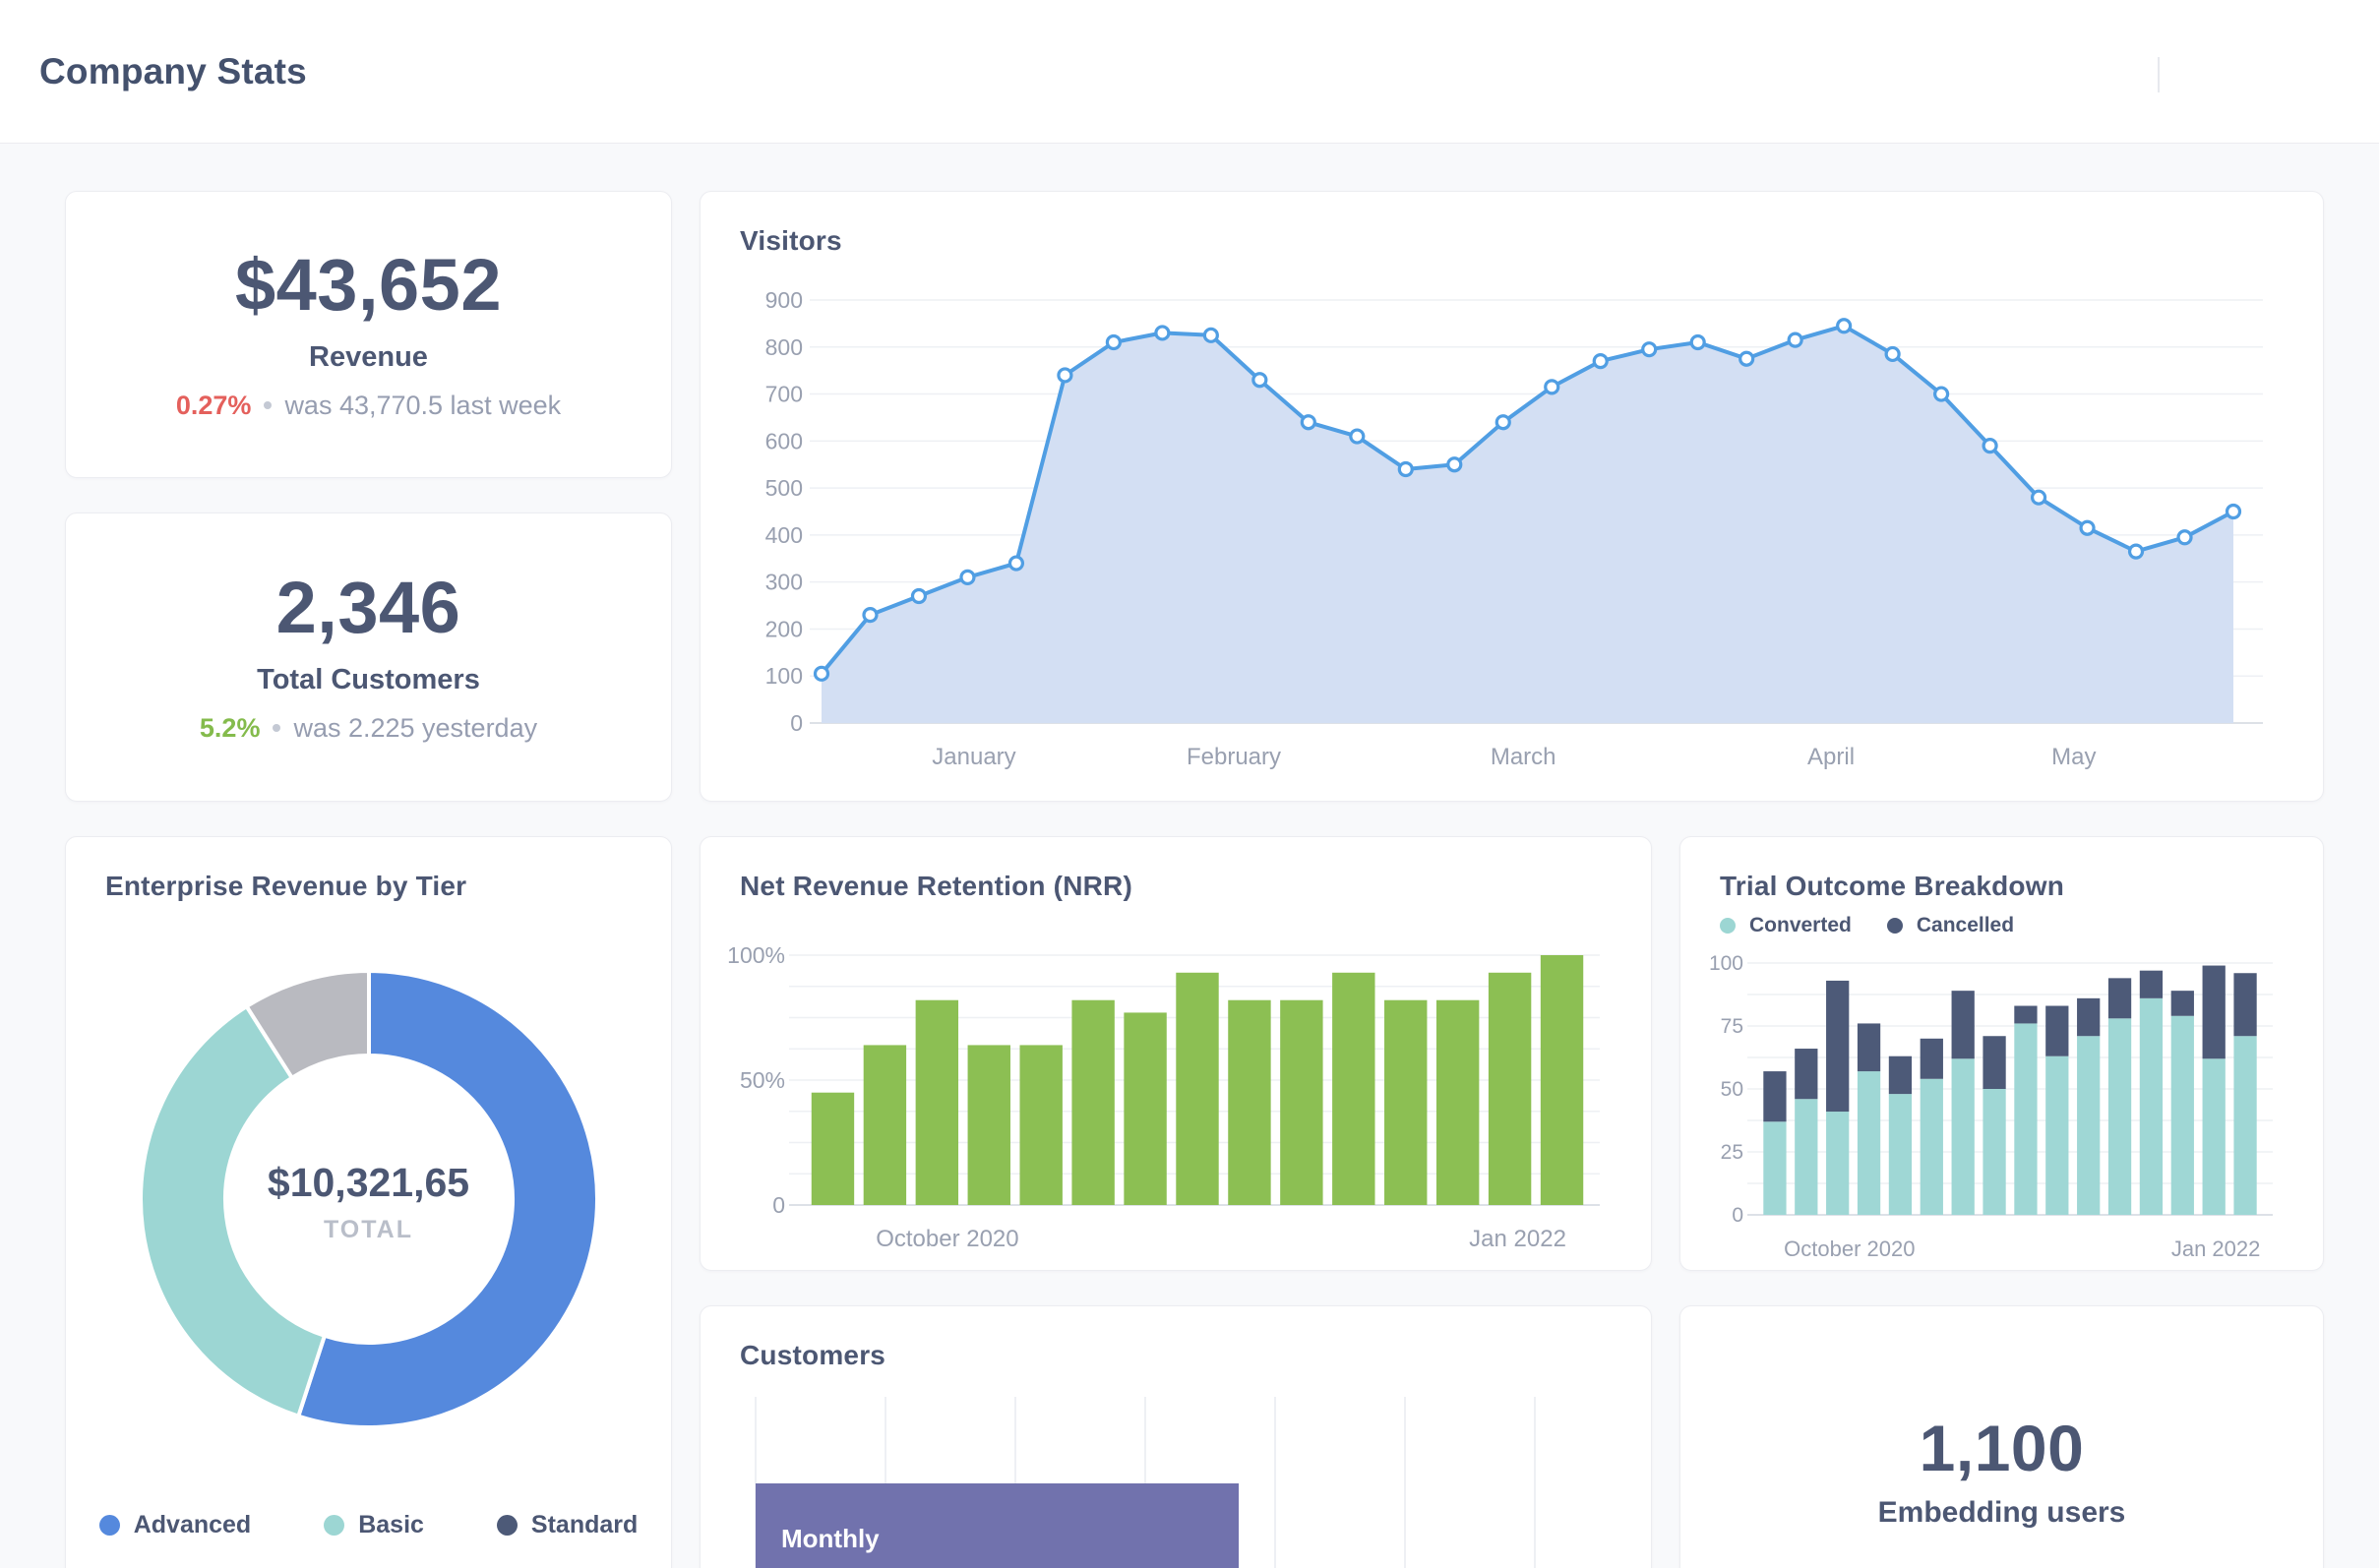 The image size is (2379, 1568). What do you see at coordinates (369, 1199) in the screenshot?
I see `revenue-by-tier-donut-chart` at bounding box center [369, 1199].